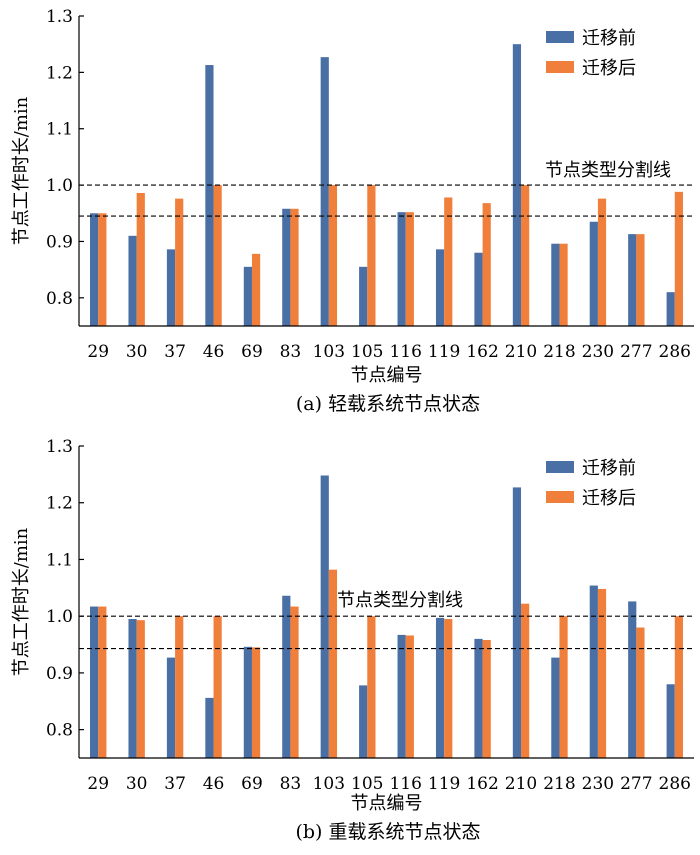 Image resolution: width=700 pixels, height=855 pixels. Describe the element at coordinates (59, 560) in the screenshot. I see `y-tick-label: 1.1` at that location.